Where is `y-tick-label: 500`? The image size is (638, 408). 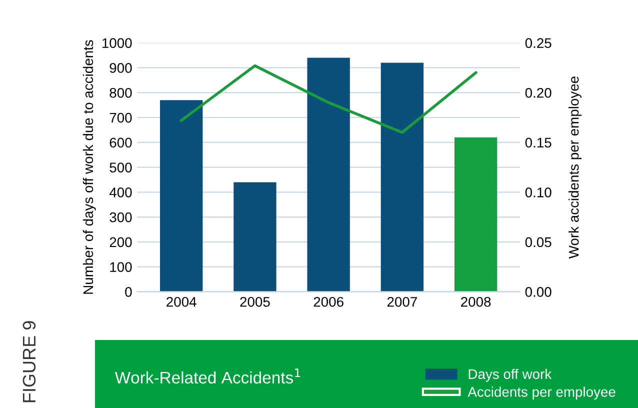
y-tick-label: 500 is located at coordinates (121, 167).